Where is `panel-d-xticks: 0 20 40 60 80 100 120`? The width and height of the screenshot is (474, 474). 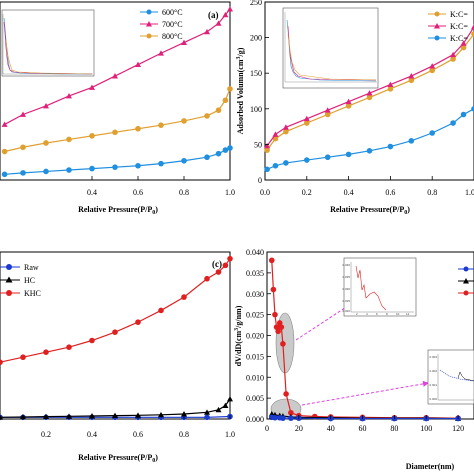
panel-d-xticks: 0 20 40 60 80 100 120 is located at coordinates (364, 424).